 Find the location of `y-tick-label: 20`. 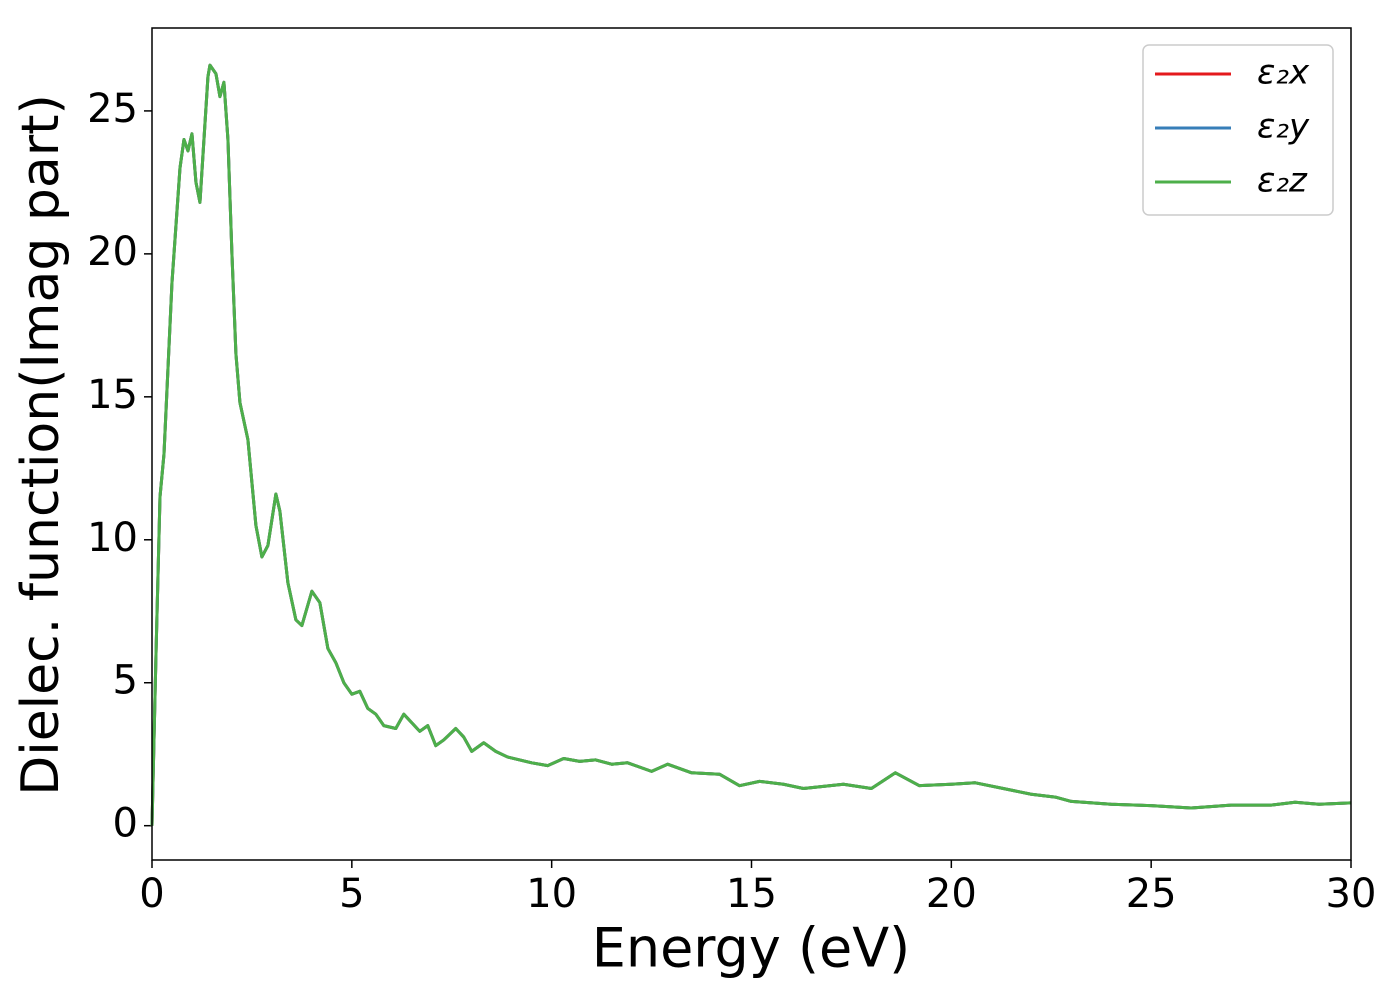

y-tick-label: 20 is located at coordinates (112, 252).